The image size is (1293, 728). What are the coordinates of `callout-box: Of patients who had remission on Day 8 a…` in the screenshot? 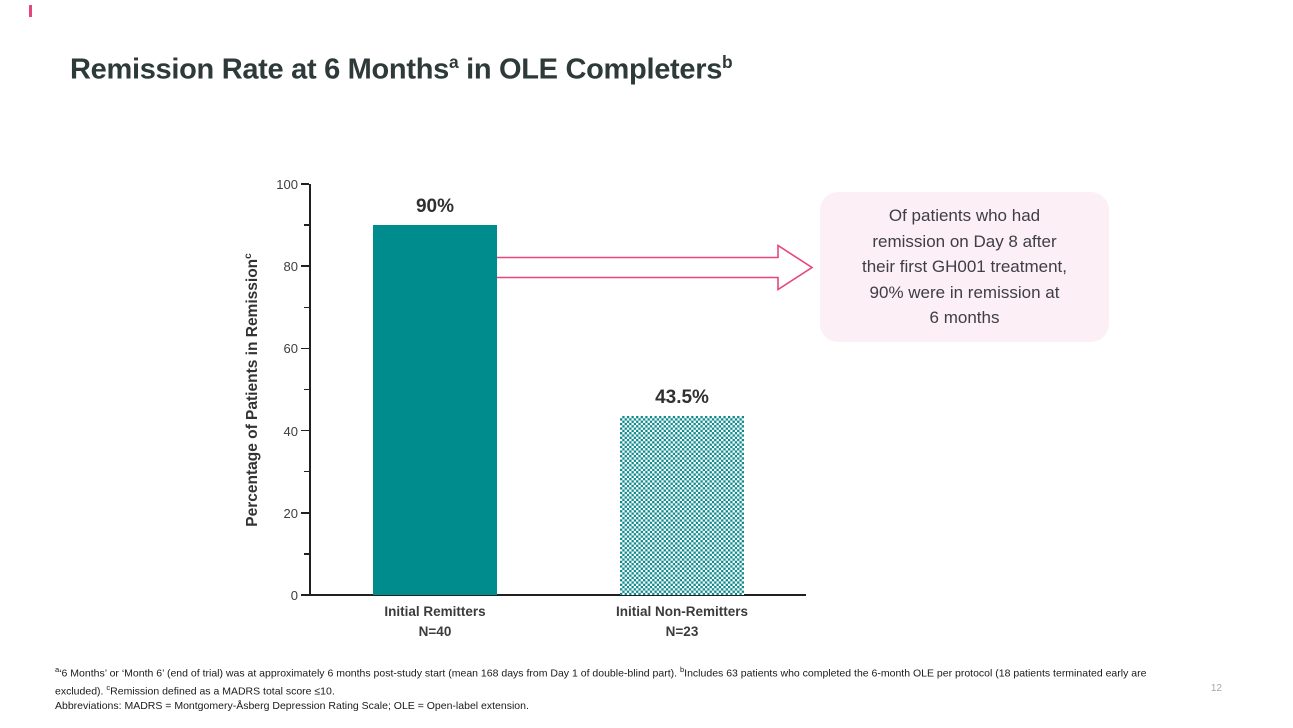 It's located at (964, 267).